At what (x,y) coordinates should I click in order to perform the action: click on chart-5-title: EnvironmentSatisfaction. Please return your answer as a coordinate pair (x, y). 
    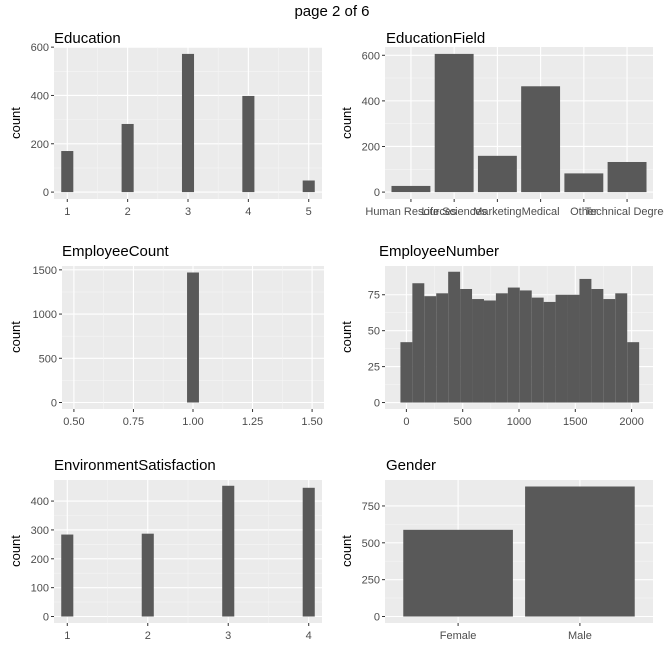
    Looking at the image, I should click on (135, 465).